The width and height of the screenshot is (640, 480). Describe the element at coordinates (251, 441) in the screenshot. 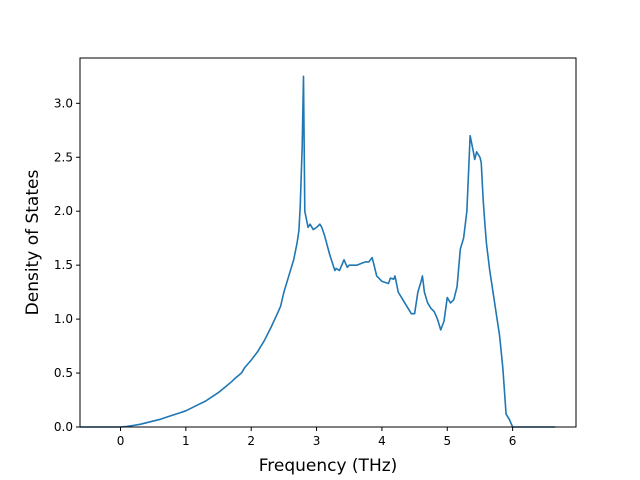

I see `x-tick-label: 2` at that location.